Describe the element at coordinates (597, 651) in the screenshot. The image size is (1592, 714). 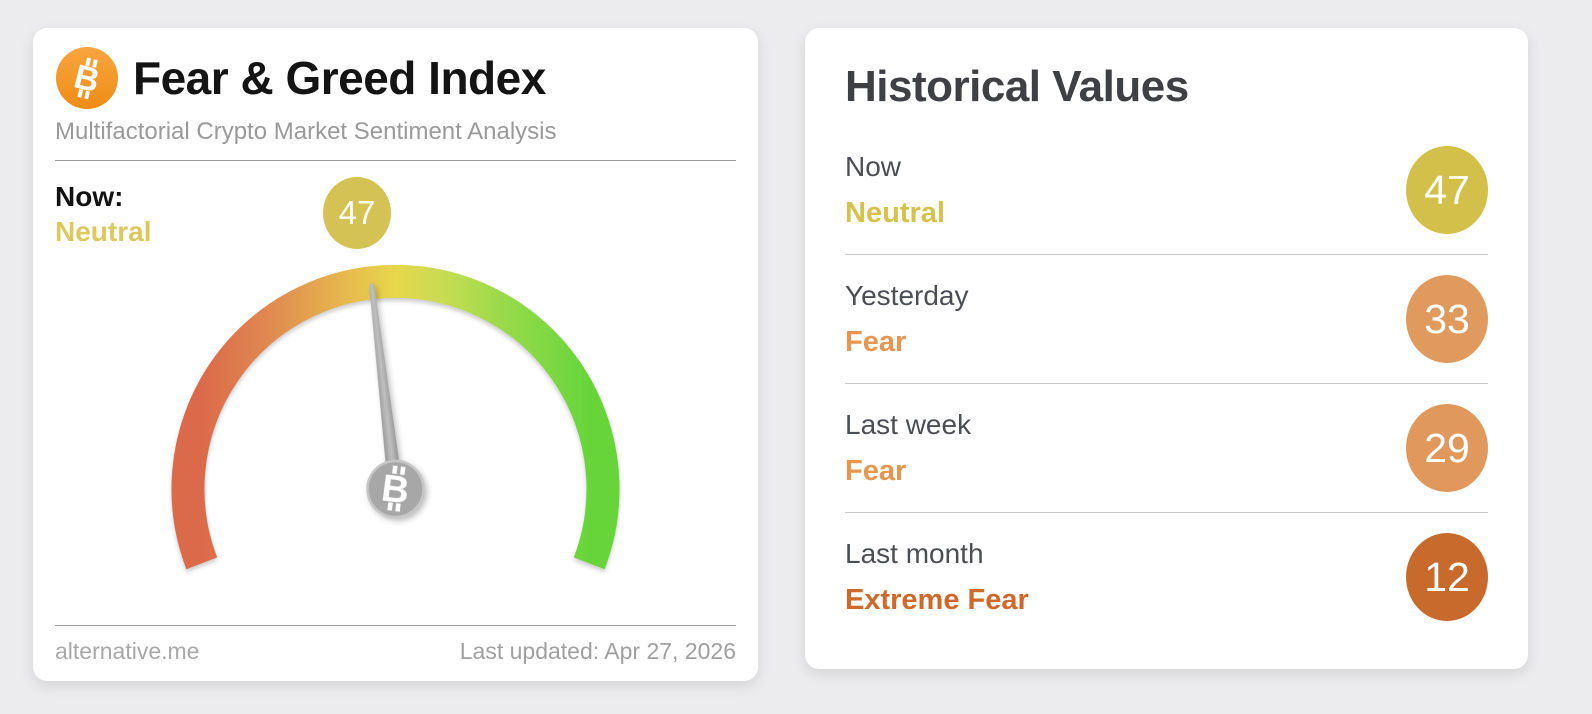
I see `last-updated-text: Last updated: Apr 27, 2026` at that location.